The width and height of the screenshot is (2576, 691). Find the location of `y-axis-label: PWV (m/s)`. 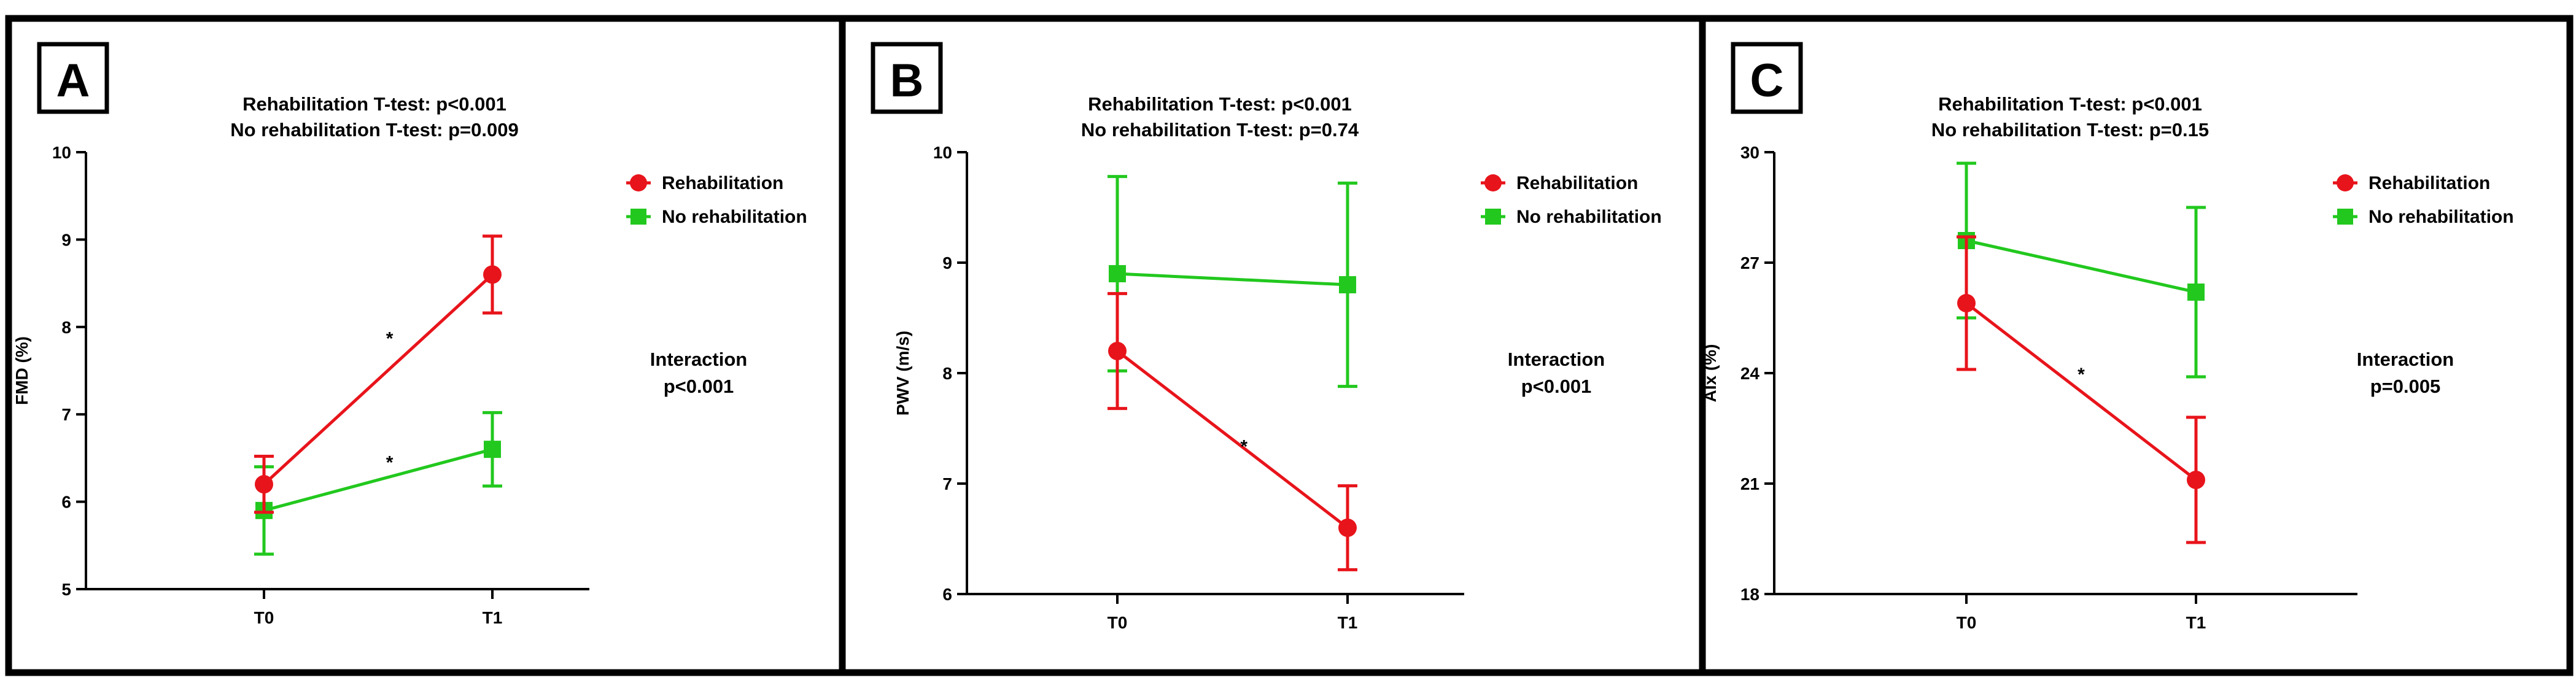

y-axis-label: PWV (m/s) is located at coordinates (902, 373).